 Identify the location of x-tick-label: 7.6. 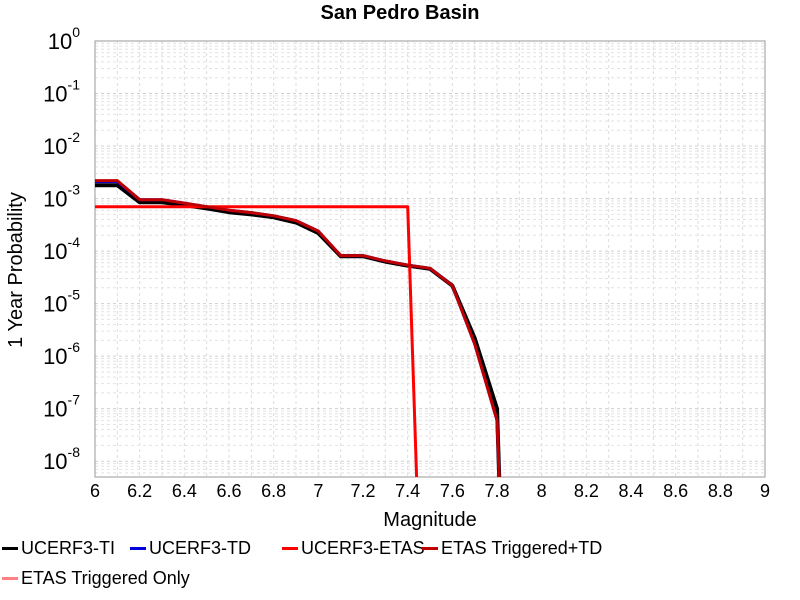
(452, 491).